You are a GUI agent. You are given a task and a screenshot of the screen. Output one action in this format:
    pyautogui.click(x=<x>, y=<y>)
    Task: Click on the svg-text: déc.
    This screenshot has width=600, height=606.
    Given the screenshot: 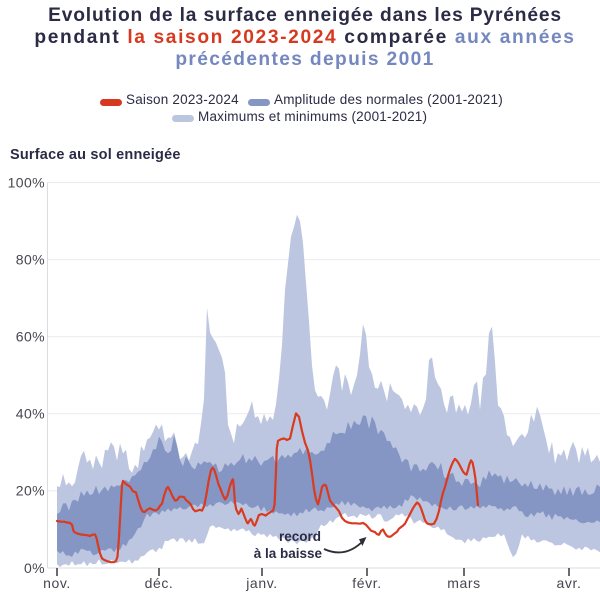 What is the action you would take?
    pyautogui.click(x=159, y=583)
    